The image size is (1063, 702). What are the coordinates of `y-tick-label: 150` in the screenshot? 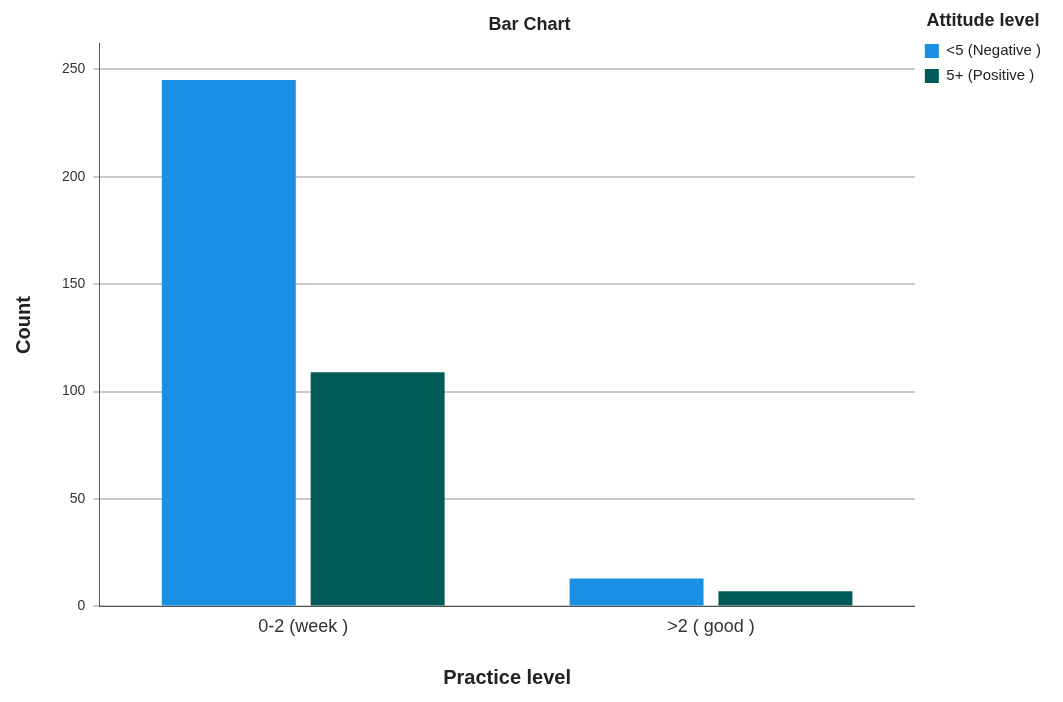 It's located at (74, 283).